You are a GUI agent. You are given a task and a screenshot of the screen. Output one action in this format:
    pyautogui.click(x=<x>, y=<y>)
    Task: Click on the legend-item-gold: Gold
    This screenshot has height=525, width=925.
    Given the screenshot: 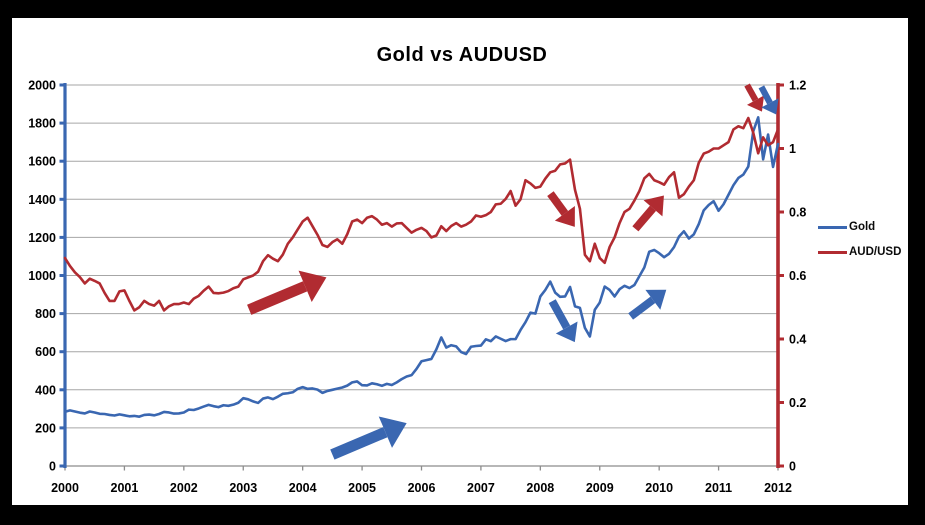 What is the action you would take?
    pyautogui.click(x=859, y=227)
    